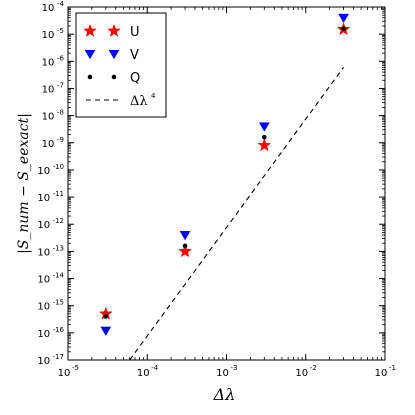 Image resolution: width=415 pixels, height=415 pixels. I want to click on y-axis-label: |S_num − S_eexact|, so click(24, 183).